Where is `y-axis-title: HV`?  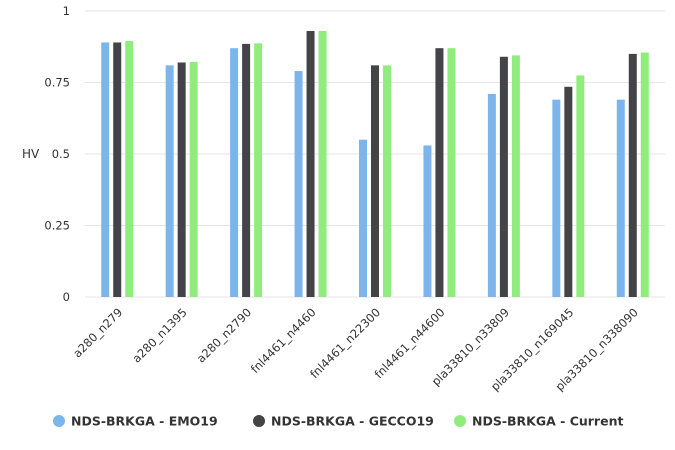
y-axis-title: HV is located at coordinates (31, 154).